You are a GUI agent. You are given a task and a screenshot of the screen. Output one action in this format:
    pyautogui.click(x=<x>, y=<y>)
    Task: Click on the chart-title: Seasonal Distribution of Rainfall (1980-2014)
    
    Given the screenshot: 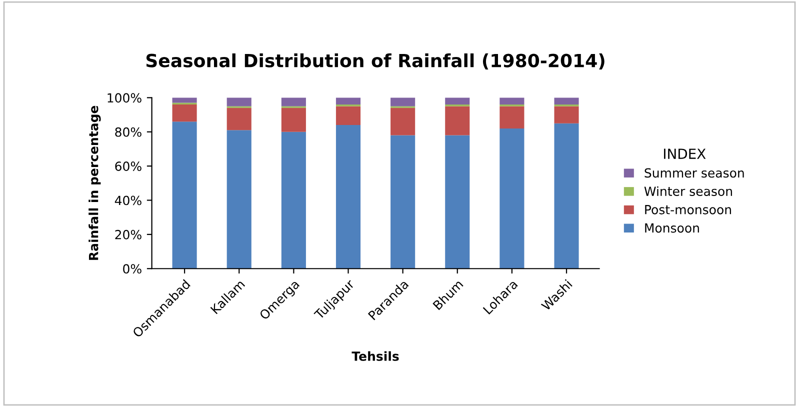 What is the action you would take?
    pyautogui.click(x=375, y=61)
    